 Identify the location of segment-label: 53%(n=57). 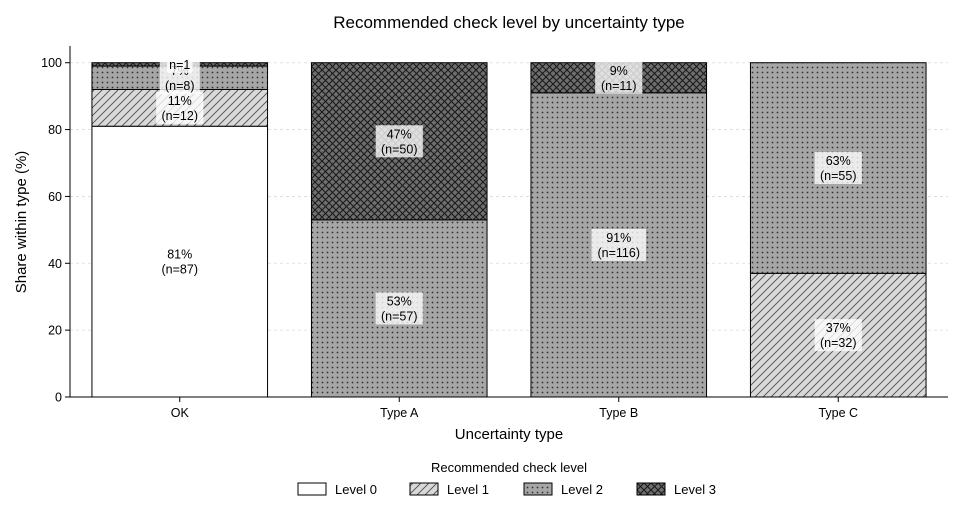
(399, 308).